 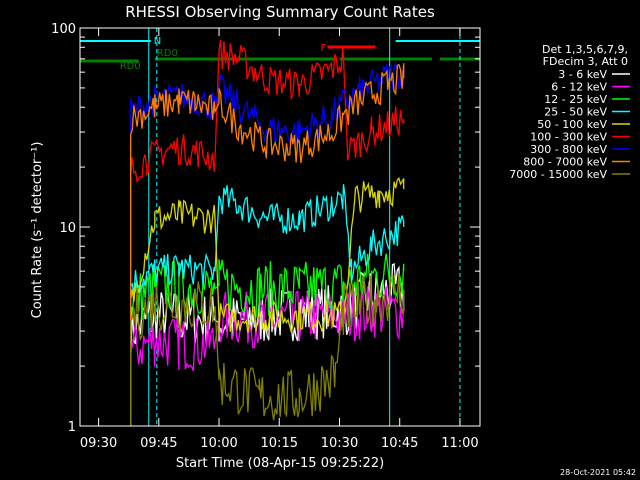 What do you see at coordinates (72, 427) in the screenshot?
I see `y-tick-label: 1` at bounding box center [72, 427].